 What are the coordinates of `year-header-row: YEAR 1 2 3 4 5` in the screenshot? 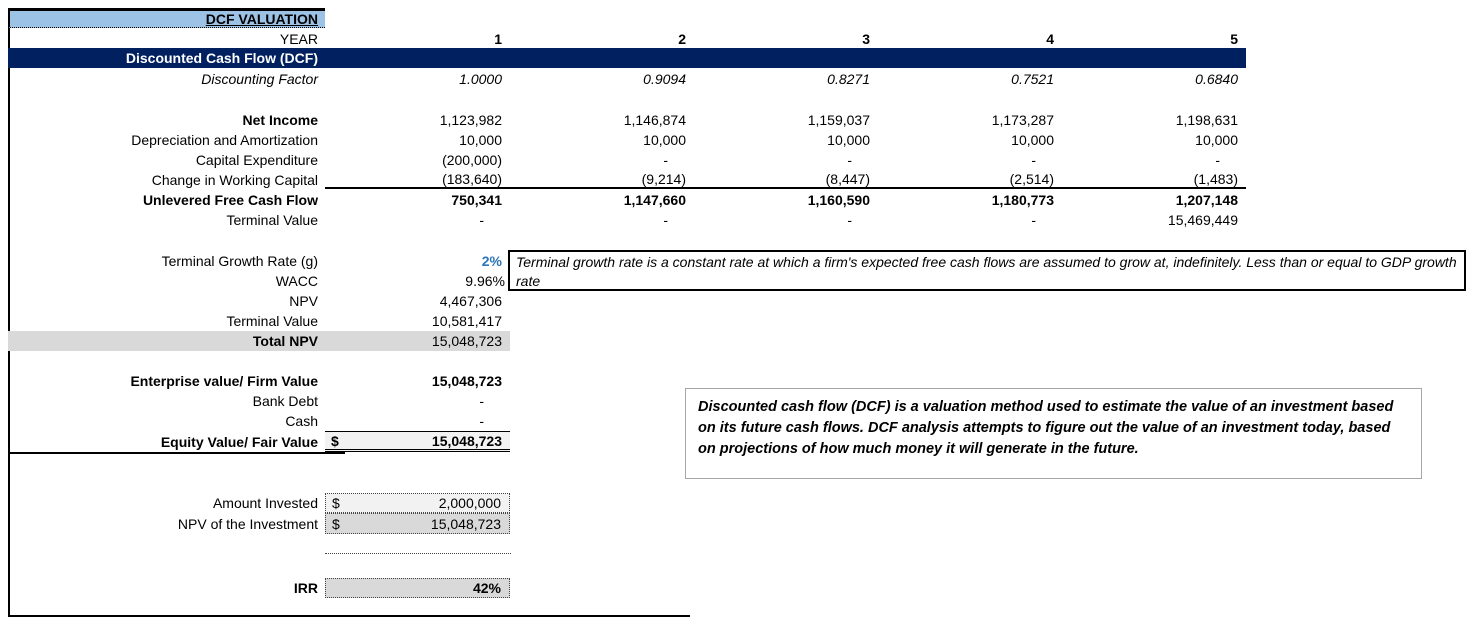 It's located at (627, 39).